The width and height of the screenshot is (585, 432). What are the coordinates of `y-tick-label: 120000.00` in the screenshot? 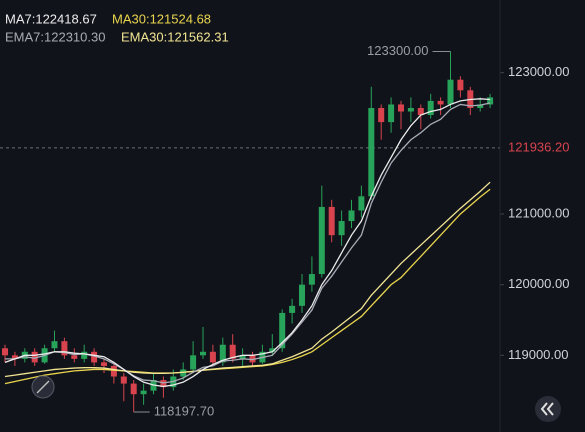 It's located at (538, 283).